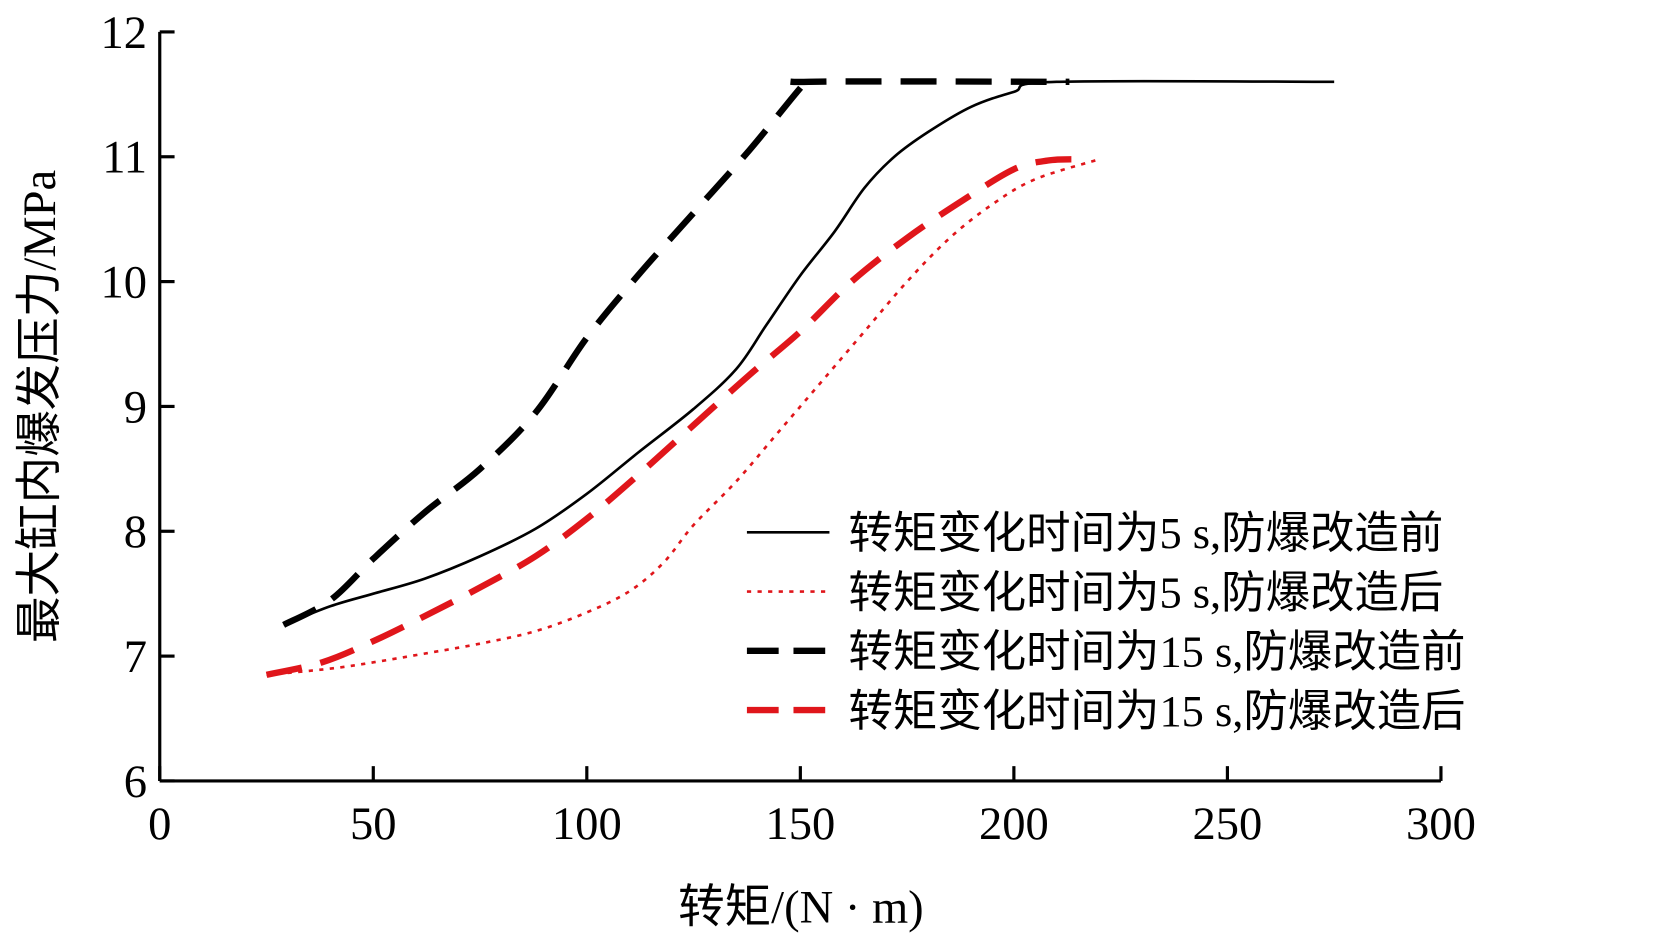  Describe the element at coordinates (587, 824) in the screenshot. I see `x-tick-label: 100` at that location.